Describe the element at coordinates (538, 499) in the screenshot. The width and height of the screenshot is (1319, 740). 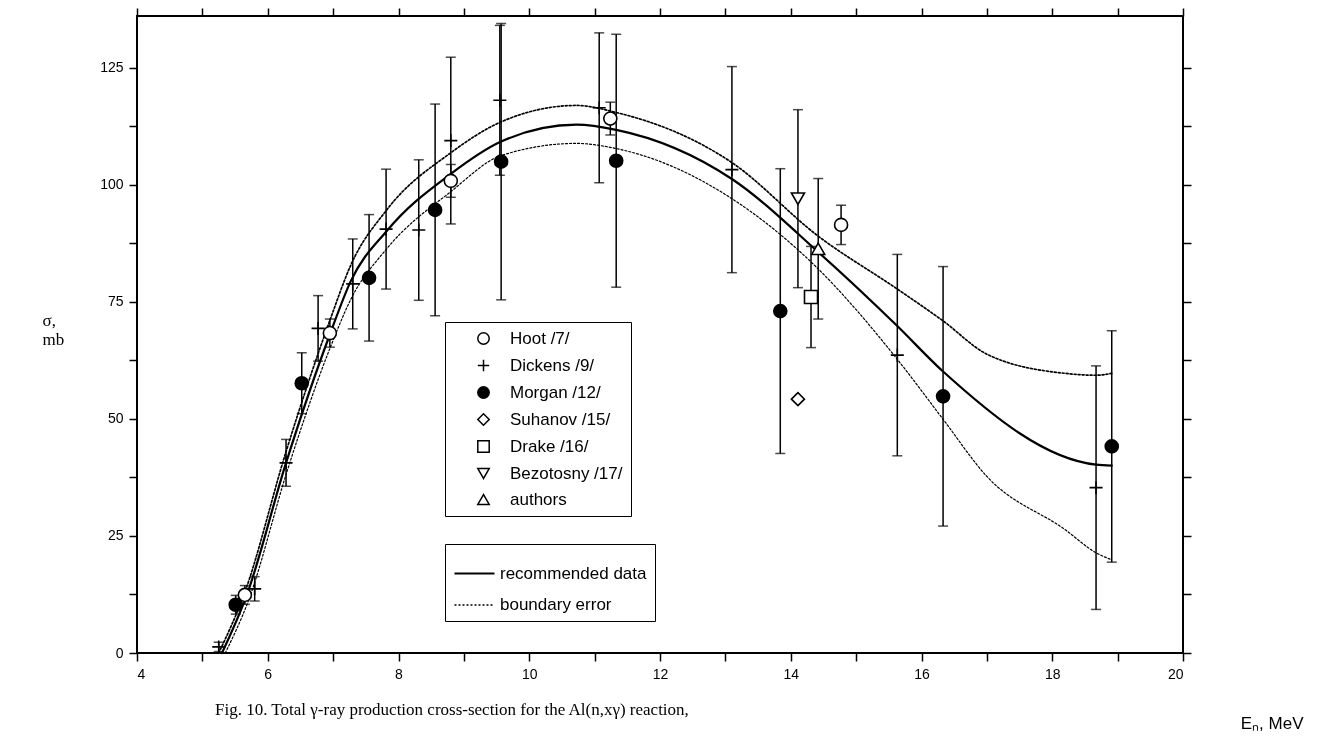
I see `legend-label: authors` at that location.